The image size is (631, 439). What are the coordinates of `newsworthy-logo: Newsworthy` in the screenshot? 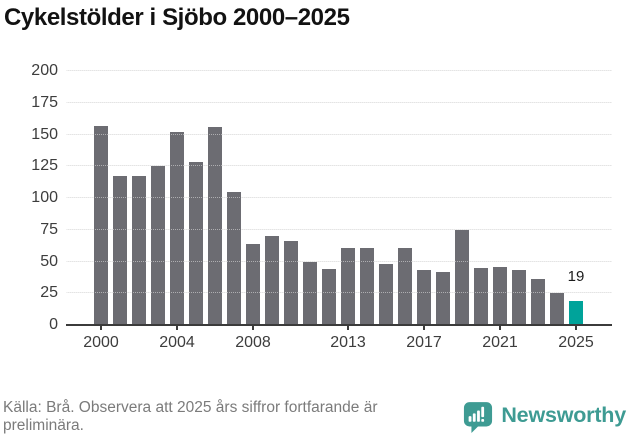 It's located at (544, 418).